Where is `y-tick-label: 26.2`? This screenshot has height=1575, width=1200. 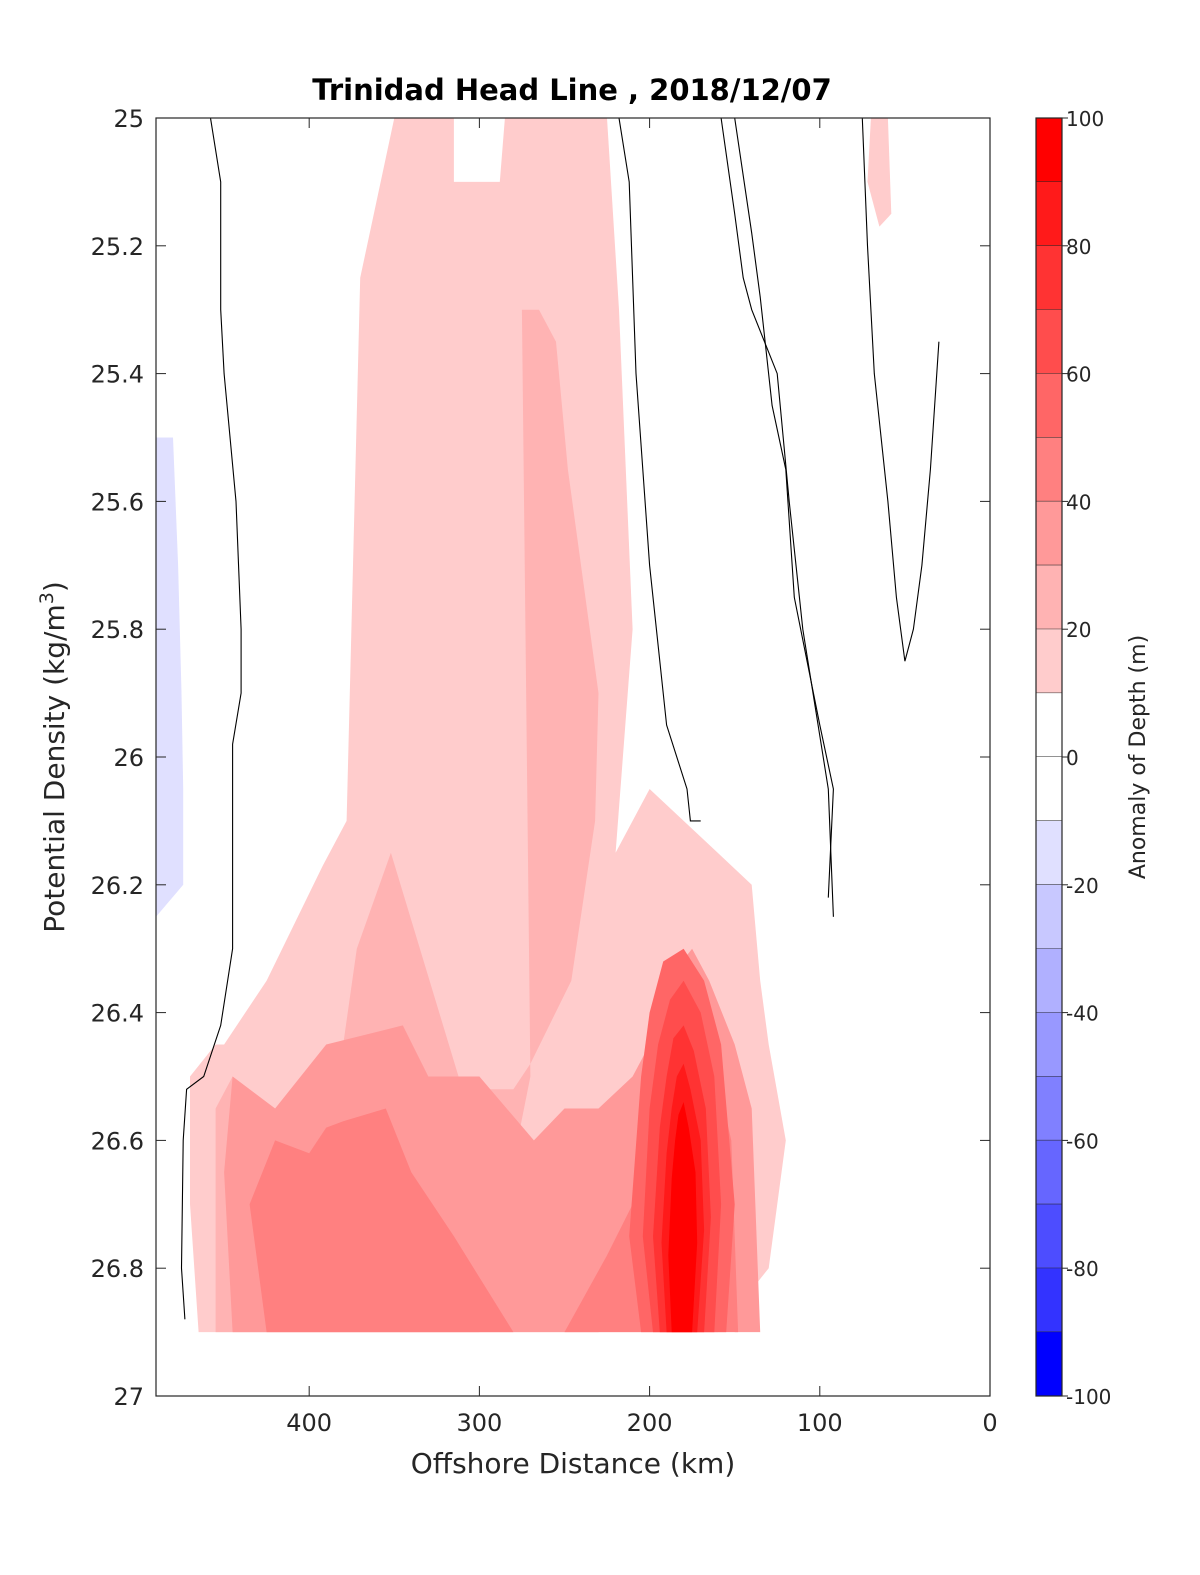
y-tick-label: 26.2 is located at coordinates (117, 886).